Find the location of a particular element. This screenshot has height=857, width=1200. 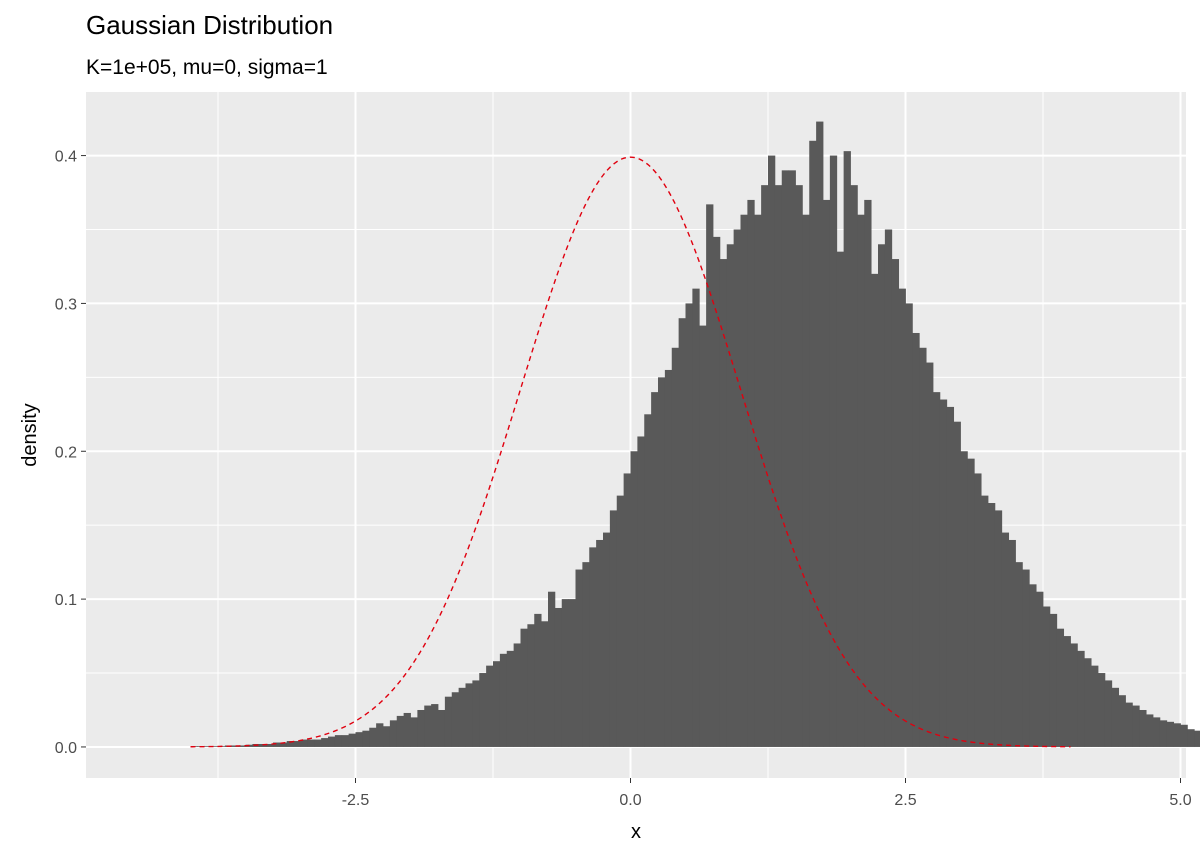

x-tick-label: 5.0 is located at coordinates (1180, 800).